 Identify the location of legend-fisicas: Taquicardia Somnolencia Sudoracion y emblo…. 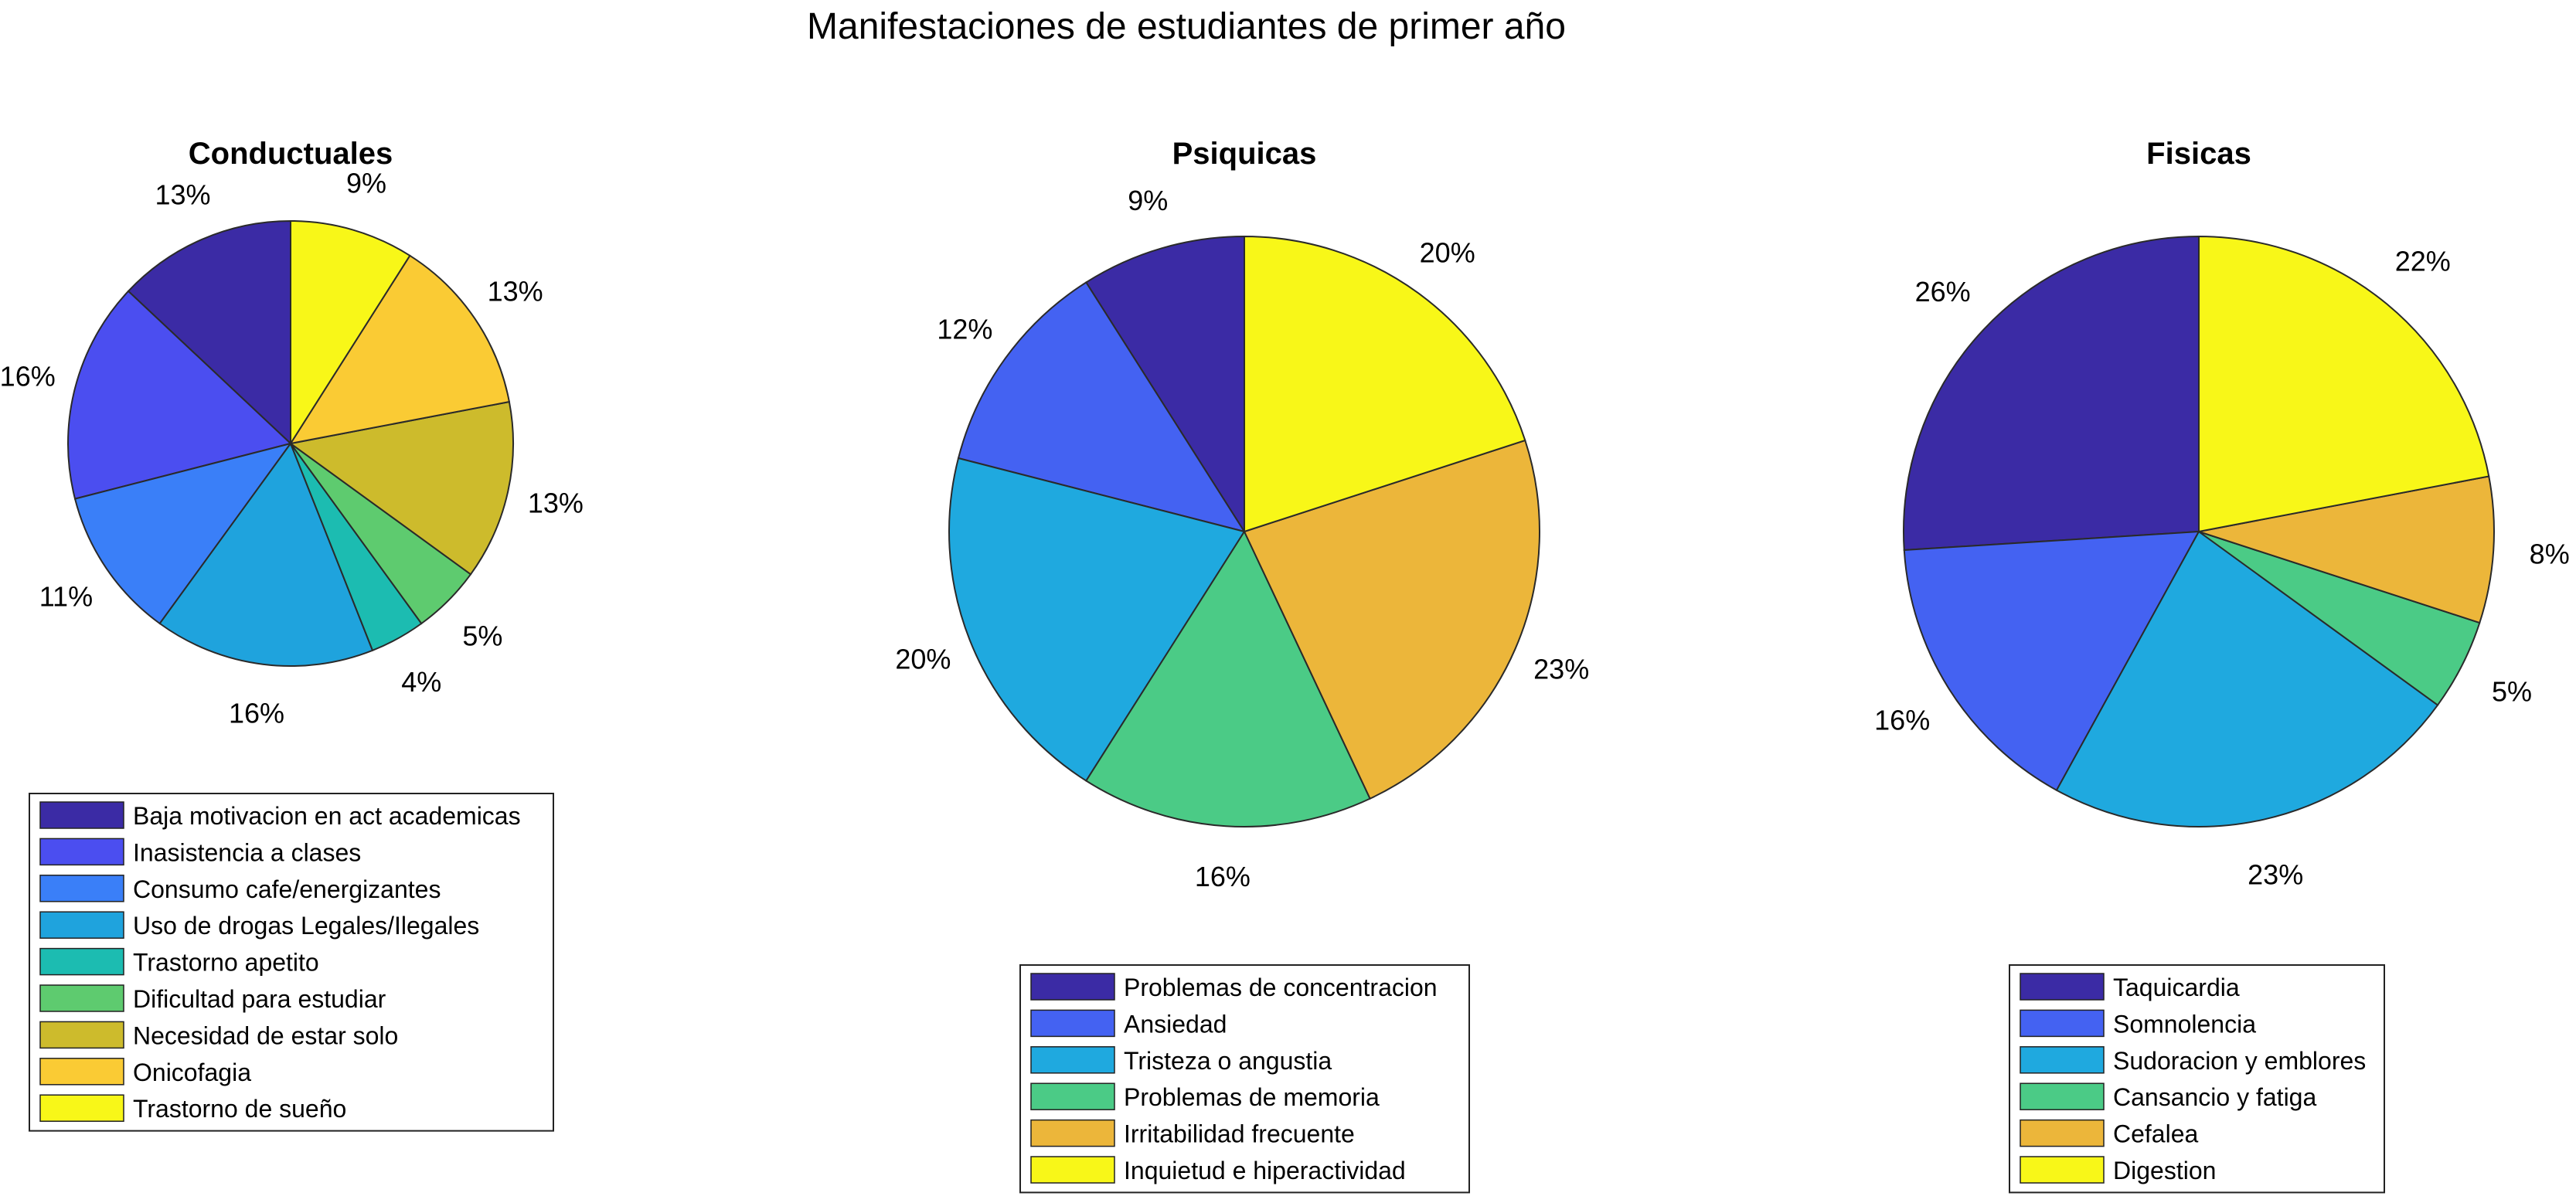
(2197, 1079).